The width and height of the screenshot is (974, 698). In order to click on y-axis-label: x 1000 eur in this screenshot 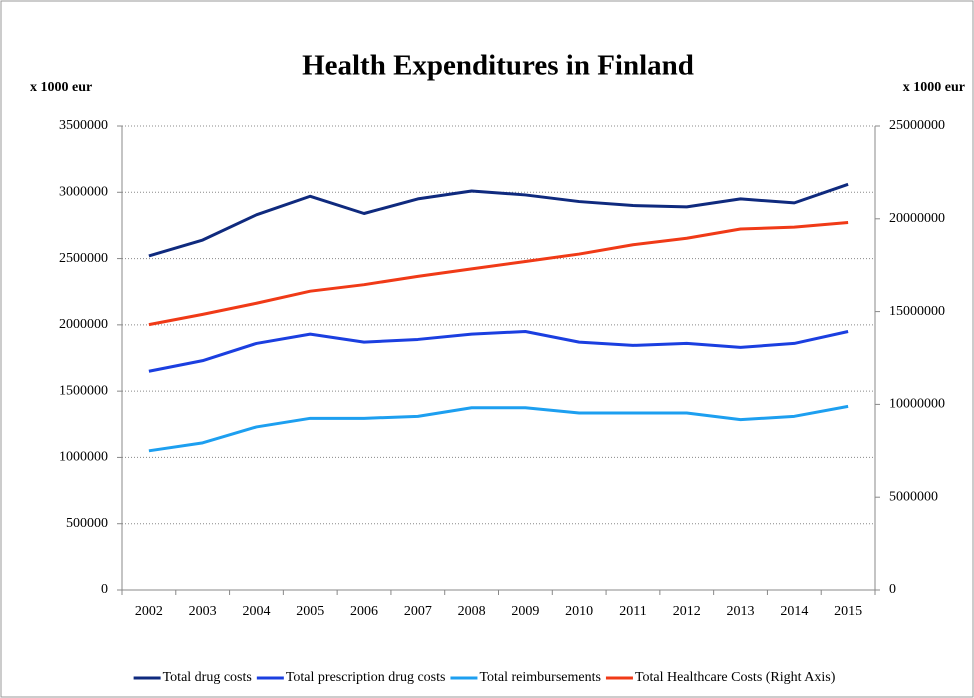, I will do `click(61, 87)`.